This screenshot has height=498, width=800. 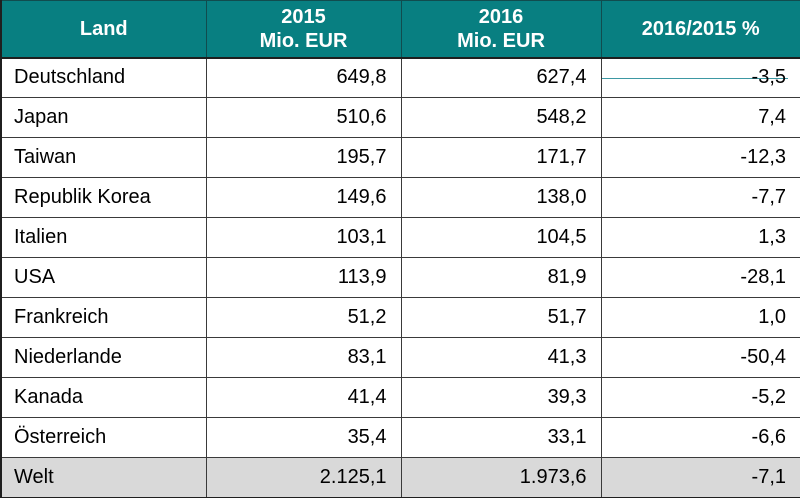 What do you see at coordinates (700, 277) in the screenshot?
I see `change-cell: -28,1` at bounding box center [700, 277].